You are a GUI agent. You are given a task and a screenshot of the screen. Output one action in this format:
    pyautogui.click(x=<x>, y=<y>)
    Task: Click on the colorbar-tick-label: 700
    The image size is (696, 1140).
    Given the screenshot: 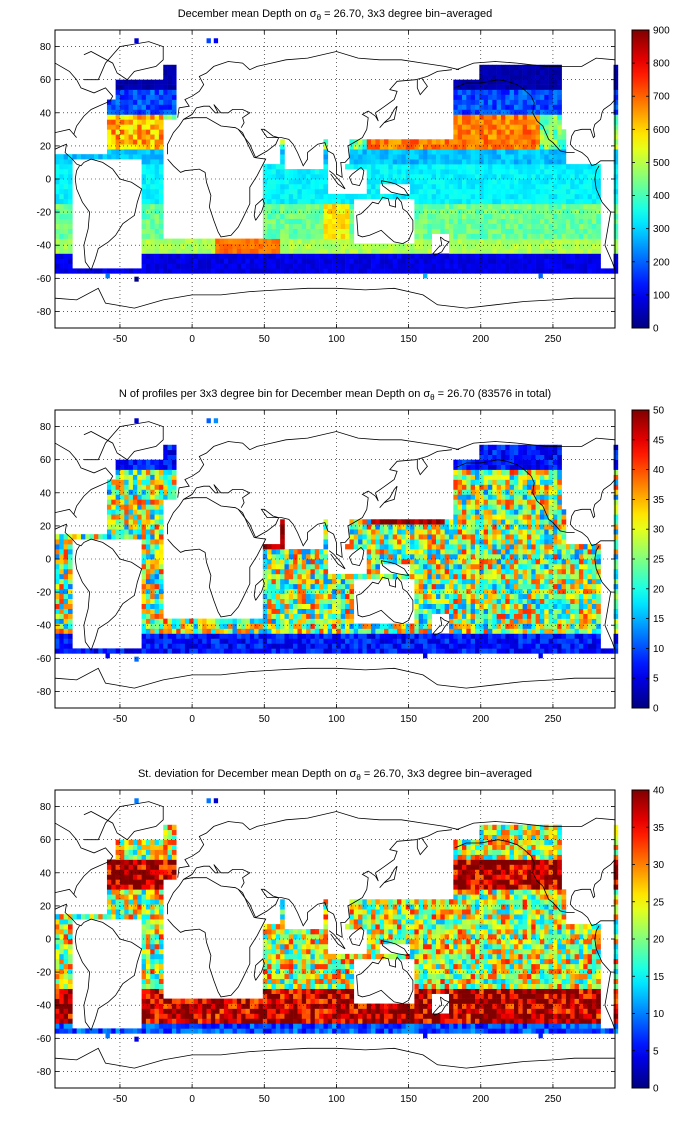 What is the action you would take?
    pyautogui.click(x=661, y=97)
    